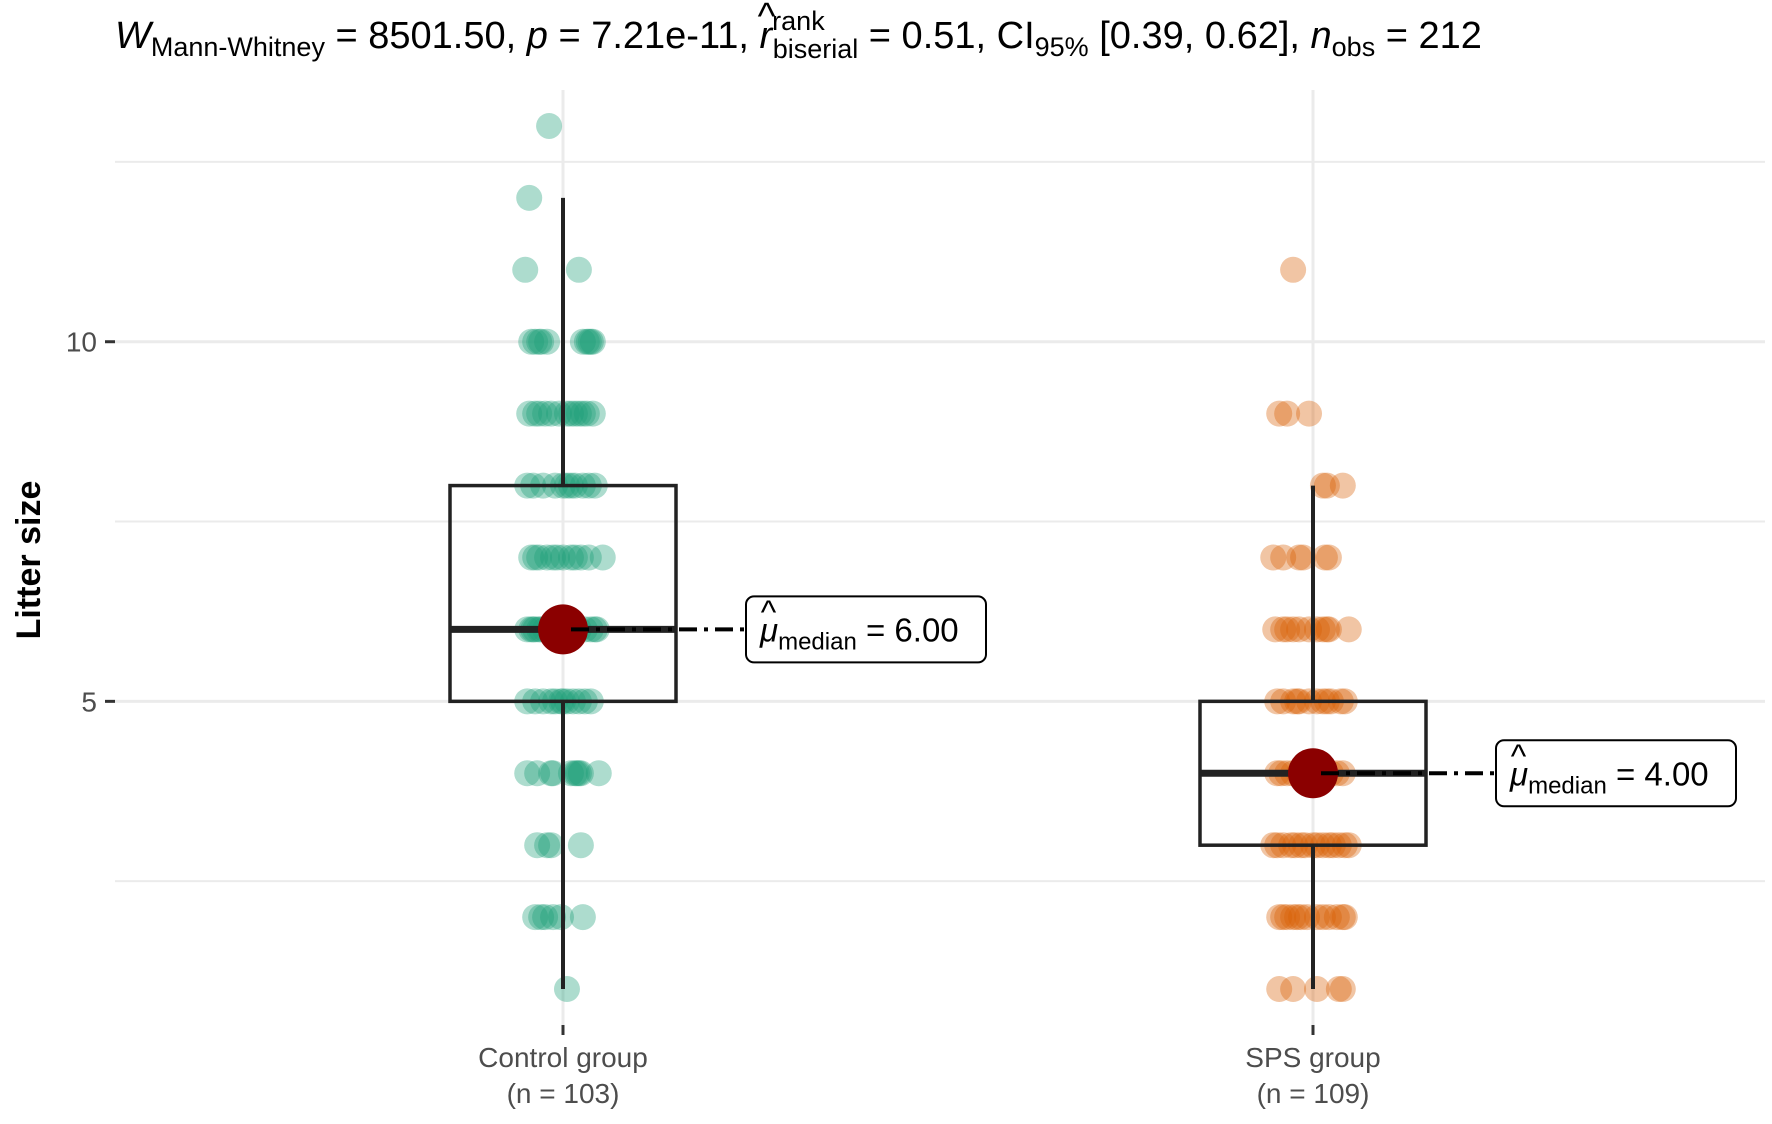 Image resolution: width=1772 pixels, height=1124 pixels. Describe the element at coordinates (946, 36) in the screenshot. I see `title-r-value: = 0.51, CI` at that location.